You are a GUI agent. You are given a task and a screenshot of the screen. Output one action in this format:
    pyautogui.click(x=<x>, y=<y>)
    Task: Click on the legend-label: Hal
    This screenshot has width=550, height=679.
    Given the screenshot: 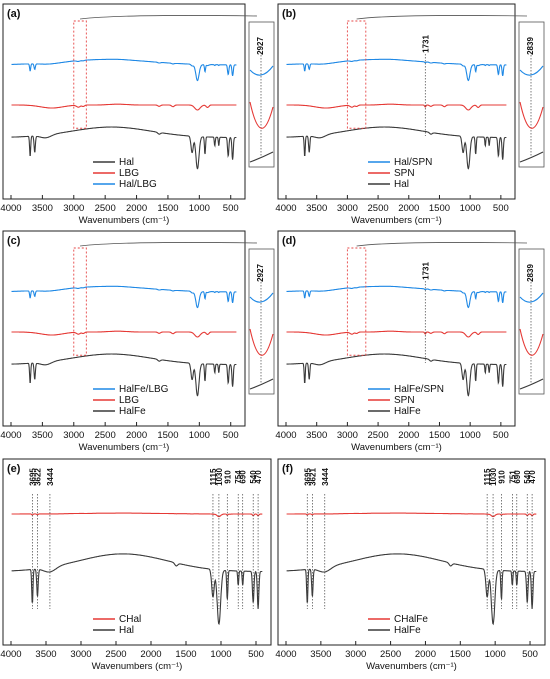 What is the action you would take?
    pyautogui.click(x=126, y=630)
    